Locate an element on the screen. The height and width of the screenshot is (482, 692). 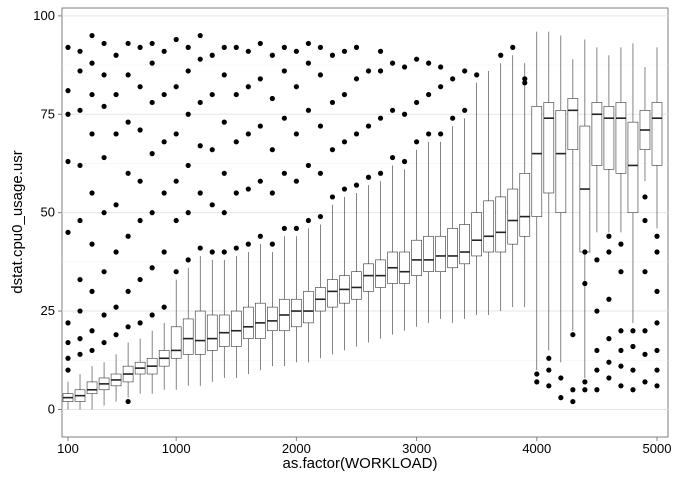
x-axis-label: as.factor(WORKLOAD) is located at coordinates (359, 463).